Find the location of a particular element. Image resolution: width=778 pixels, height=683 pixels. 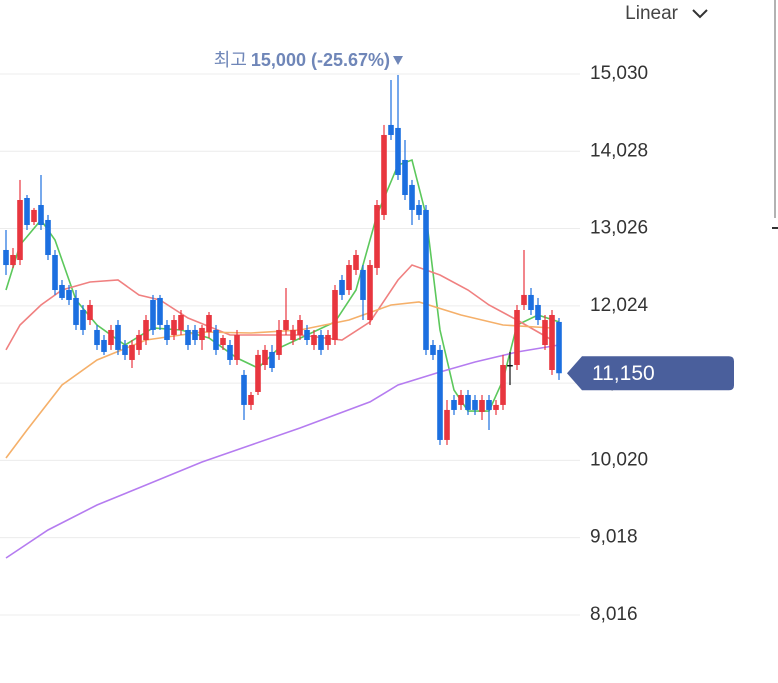

y-tick-label: 13,026 is located at coordinates (619, 228).